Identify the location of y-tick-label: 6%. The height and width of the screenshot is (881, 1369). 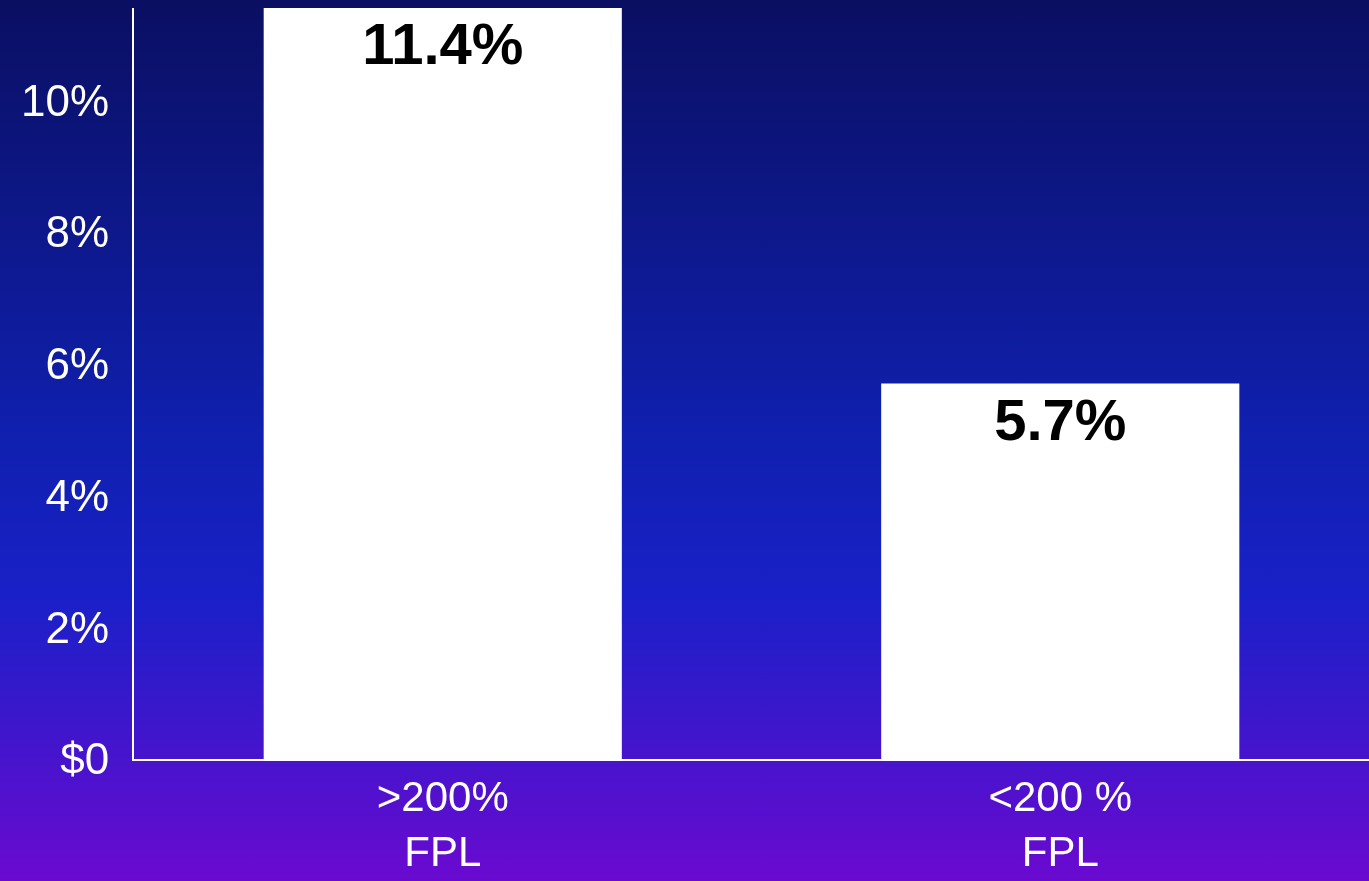
(77, 364).